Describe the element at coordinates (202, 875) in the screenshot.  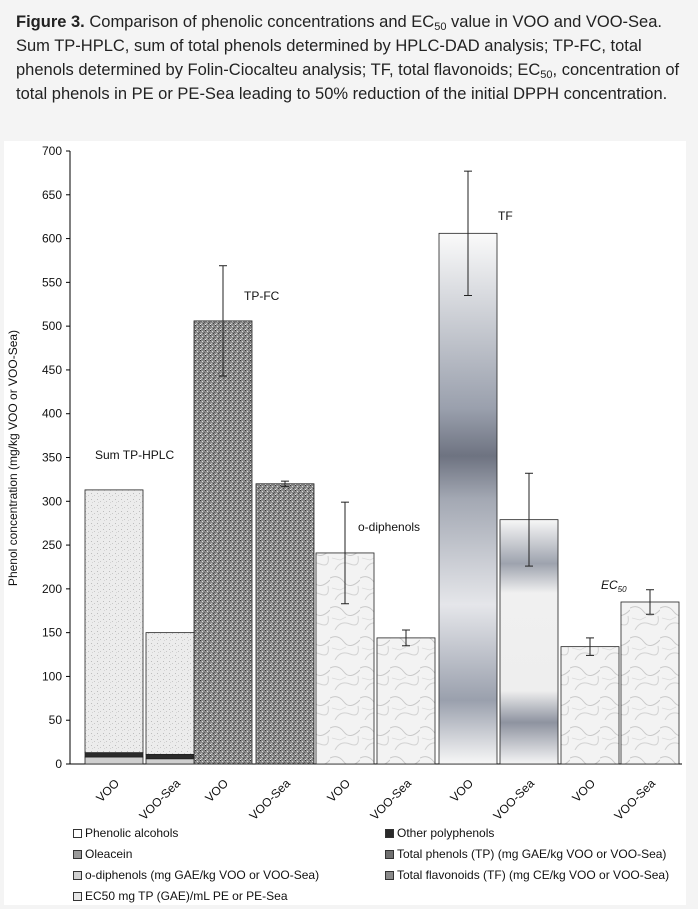
I see `legend-label: o-diphenols (mg GAE/kg VOO or VOO-Sea)` at that location.